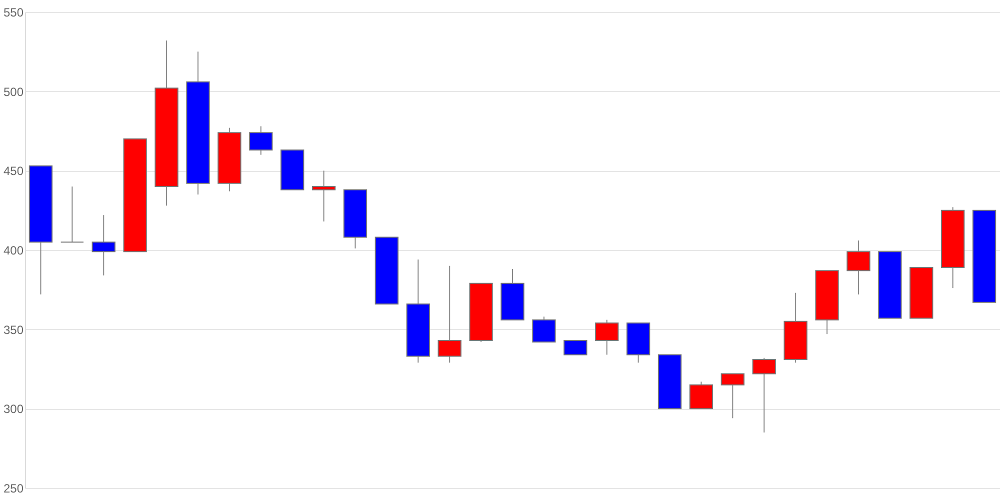 The image size is (1000, 500). I want to click on y-tick-label: 300, so click(13, 409).